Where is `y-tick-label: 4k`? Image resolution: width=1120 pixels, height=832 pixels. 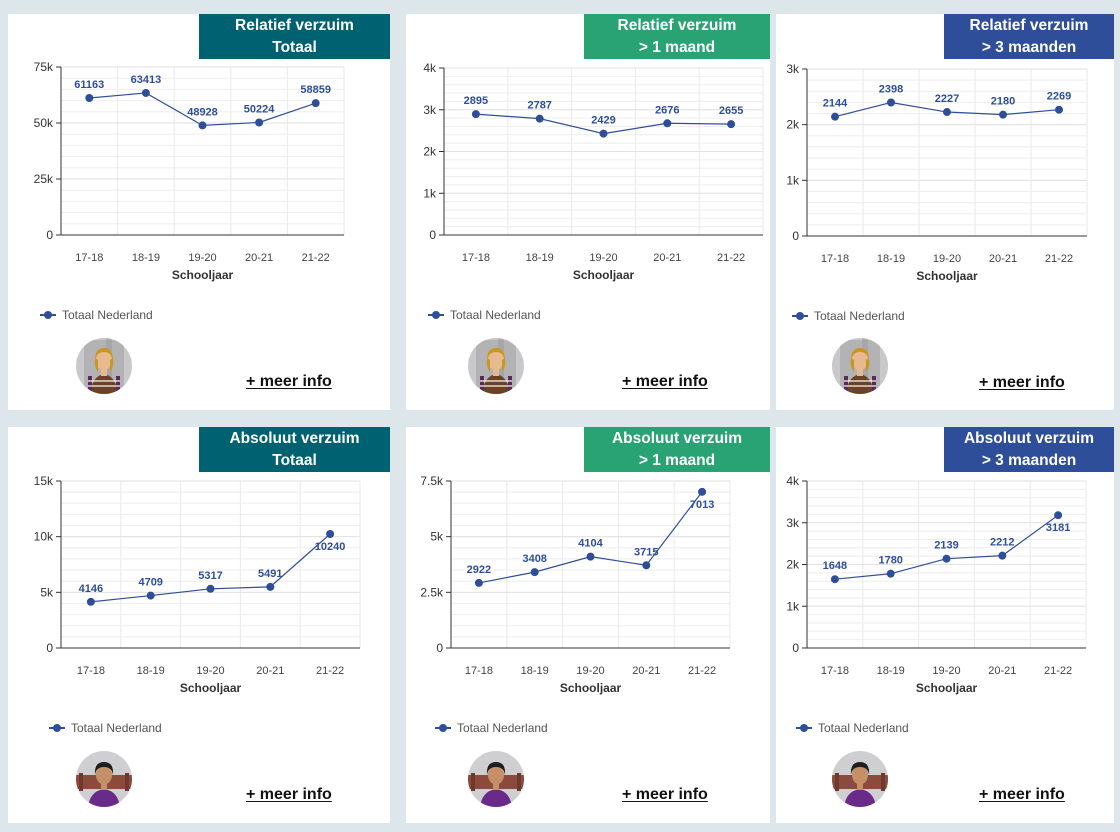
y-tick-label: 4k is located at coordinates (793, 481).